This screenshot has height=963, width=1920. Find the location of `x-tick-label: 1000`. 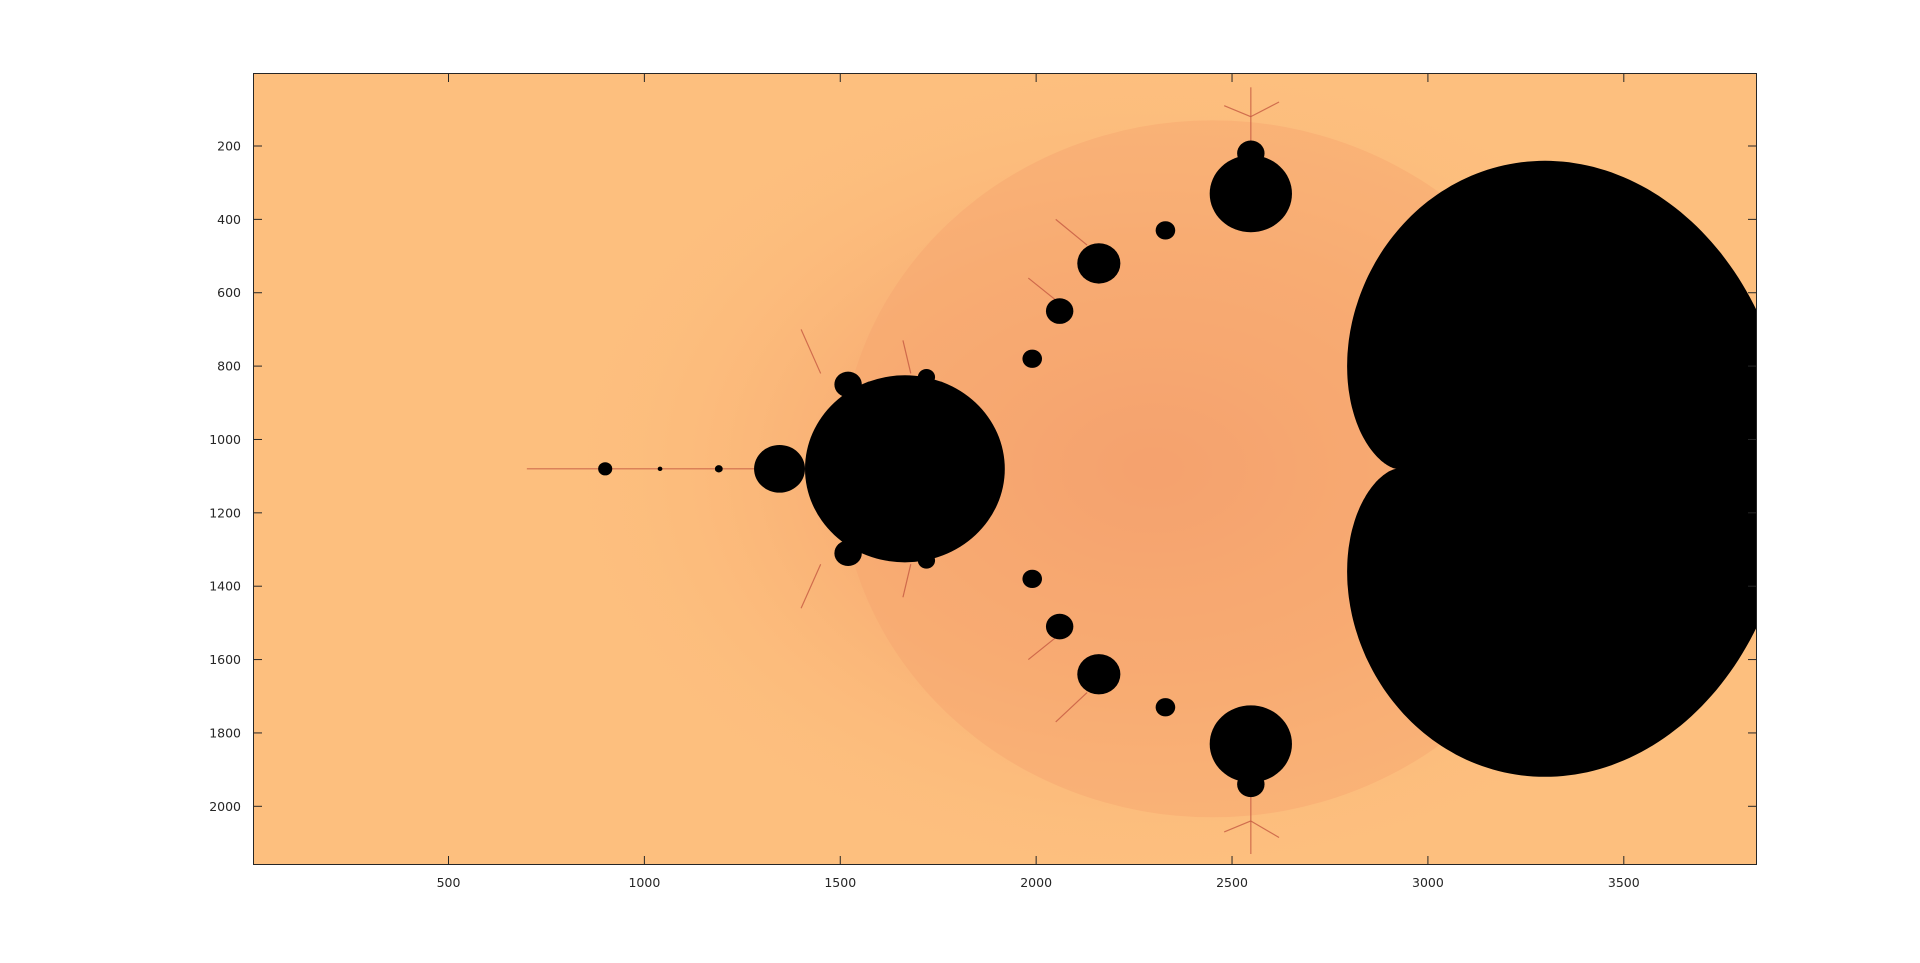

x-tick-label: 1000 is located at coordinates (644, 882).